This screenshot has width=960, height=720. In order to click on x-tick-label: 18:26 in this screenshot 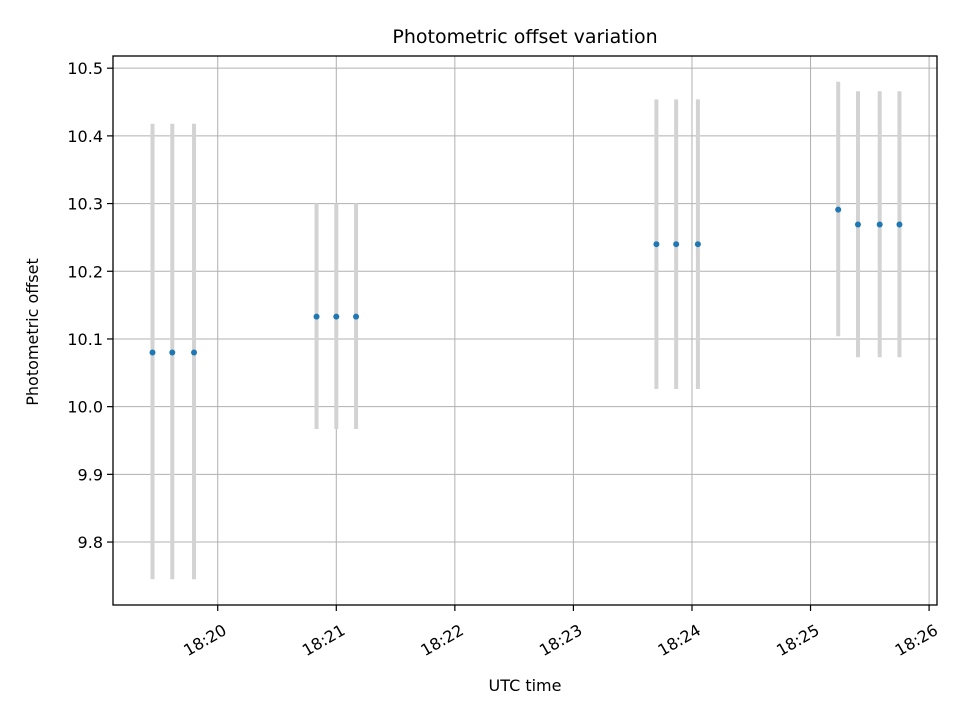, I will do `click(916, 640)`.